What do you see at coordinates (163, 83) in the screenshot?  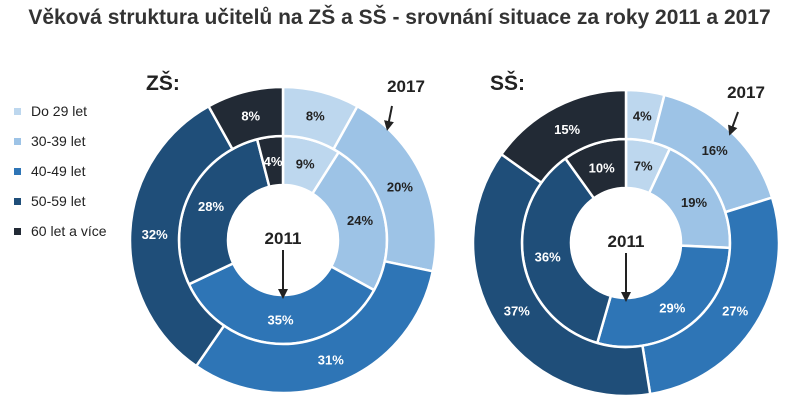 I see `panel-label: ZŠ:` at bounding box center [163, 83].